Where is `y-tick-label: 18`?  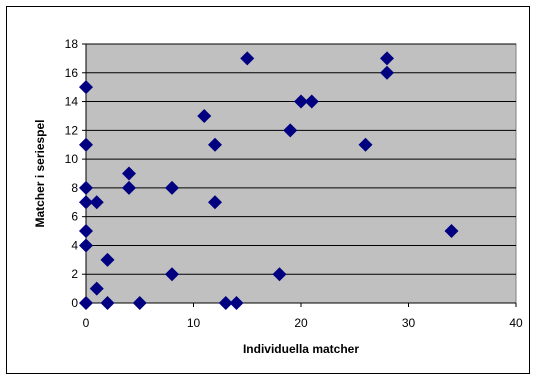 y-tick-label: 18 is located at coordinates (72, 44).